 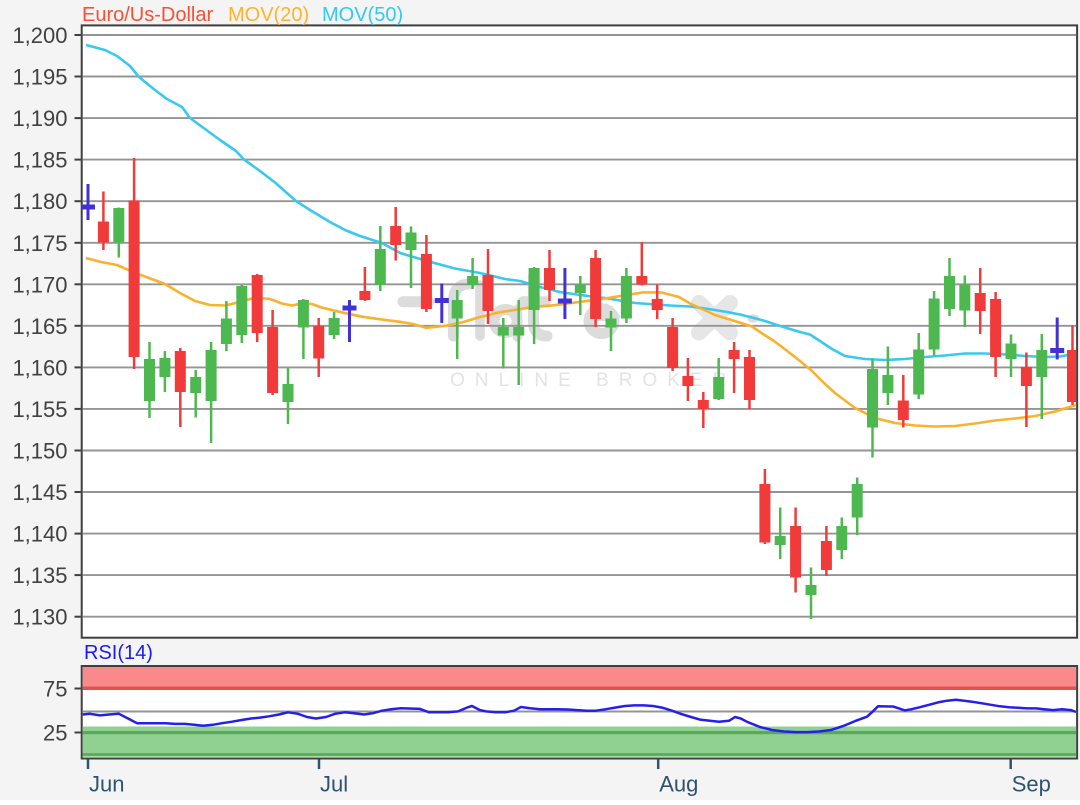 What do you see at coordinates (39, 409) in the screenshot?
I see `svg-text: 1,155` at bounding box center [39, 409].